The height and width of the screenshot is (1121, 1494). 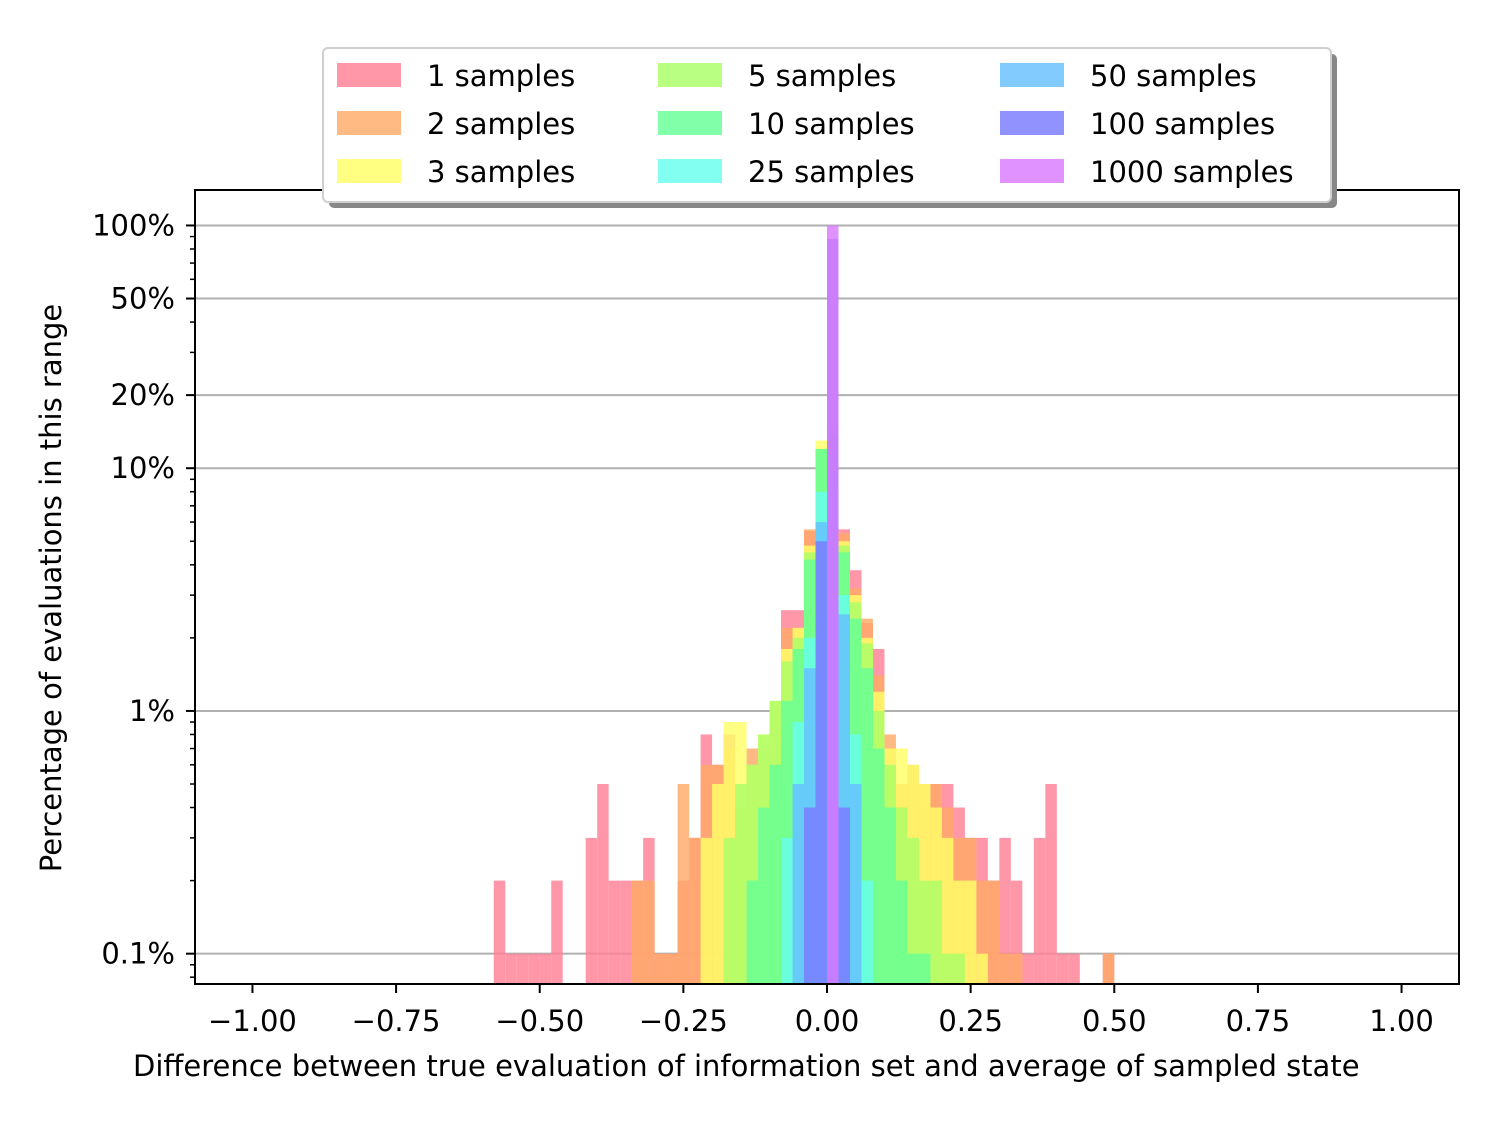 What do you see at coordinates (501, 76) in the screenshot?
I see `legend-label-0: 1 samples` at bounding box center [501, 76].